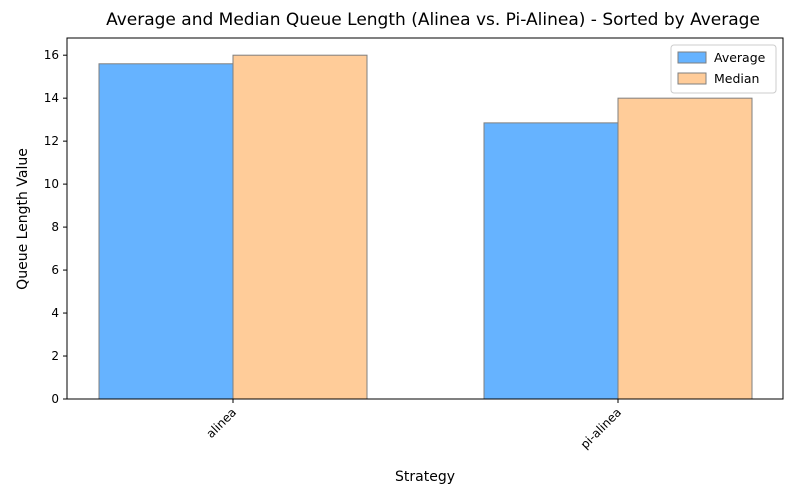 The width and height of the screenshot is (800, 500). Describe the element at coordinates (51, 184) in the screenshot. I see `y-tick-label: 10` at that location.